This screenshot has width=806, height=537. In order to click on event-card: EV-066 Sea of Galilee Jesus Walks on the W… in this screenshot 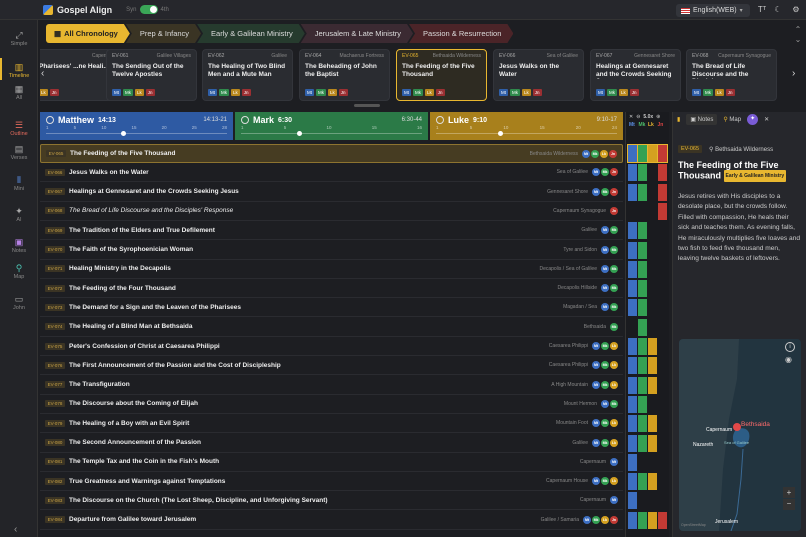, I will do `click(538, 75)`.